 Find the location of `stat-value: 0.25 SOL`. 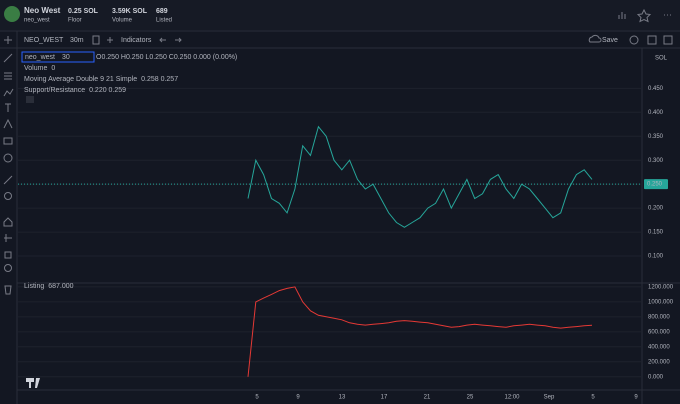

stat-value: 0.25 SOL is located at coordinates (83, 11).